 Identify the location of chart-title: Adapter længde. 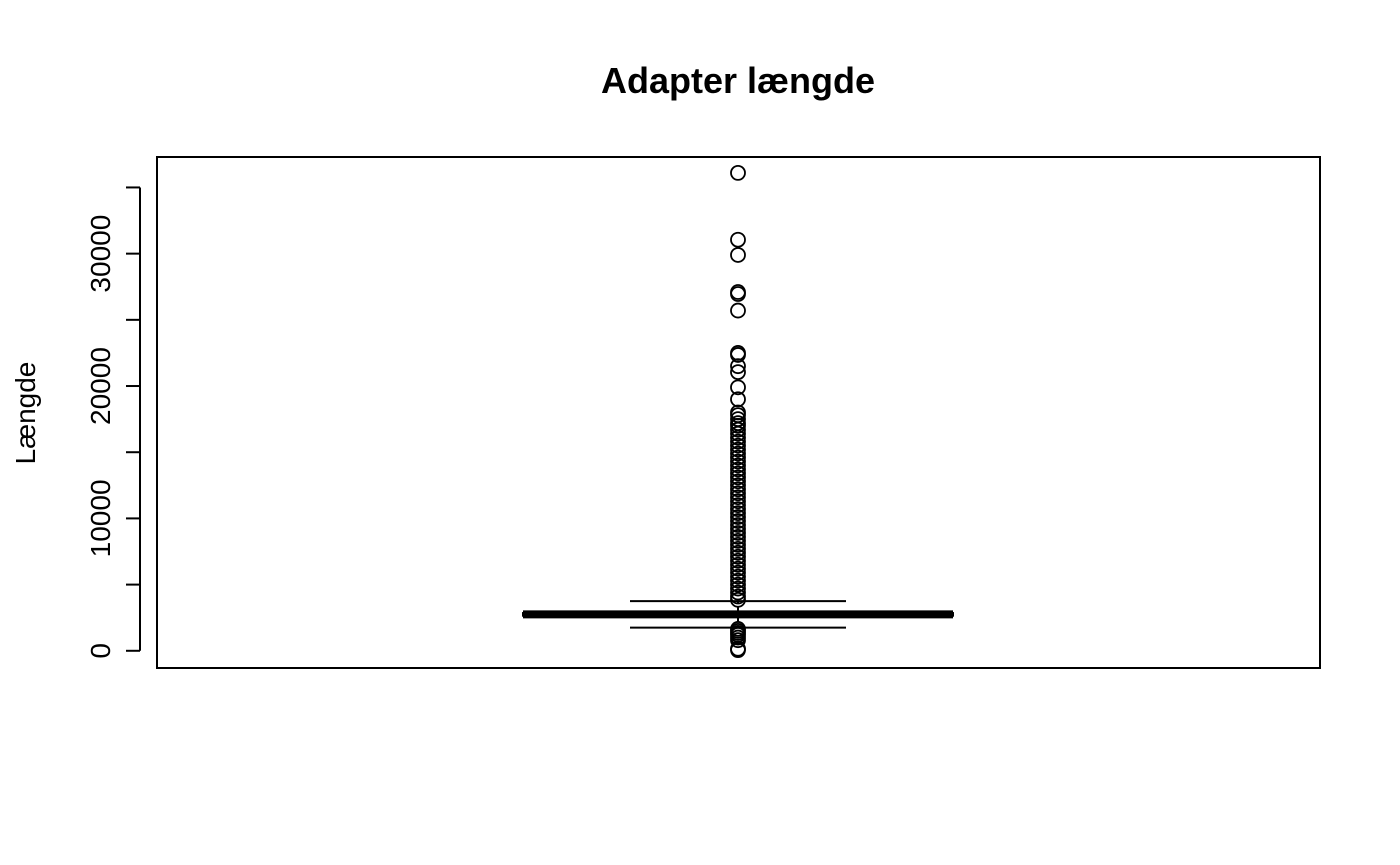
(738, 80).